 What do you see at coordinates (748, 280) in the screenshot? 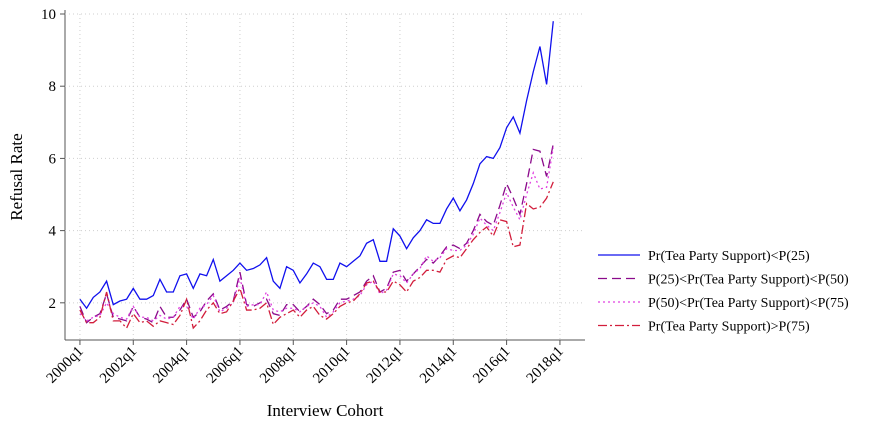
I see `legend-label: P(25)<Pr(Tea Party Support)<P(50)` at bounding box center [748, 280].